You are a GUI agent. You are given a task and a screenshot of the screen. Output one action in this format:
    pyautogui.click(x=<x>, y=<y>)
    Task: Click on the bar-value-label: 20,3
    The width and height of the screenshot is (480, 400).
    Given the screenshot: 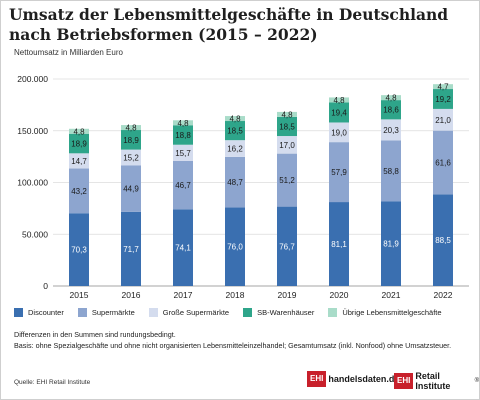 What is the action you would take?
    pyautogui.click(x=391, y=130)
    